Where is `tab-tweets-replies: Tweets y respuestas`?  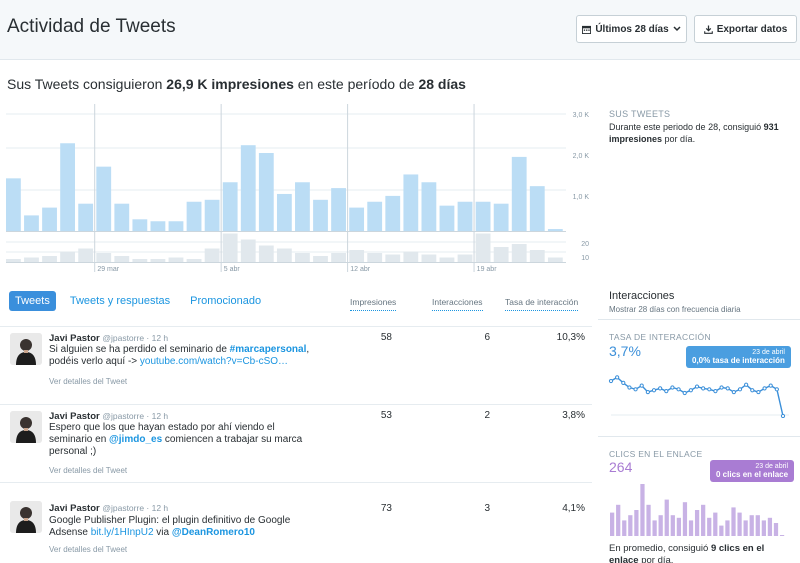
tab-tweets-replies: Tweets y respuestas is located at coordinates (120, 301).